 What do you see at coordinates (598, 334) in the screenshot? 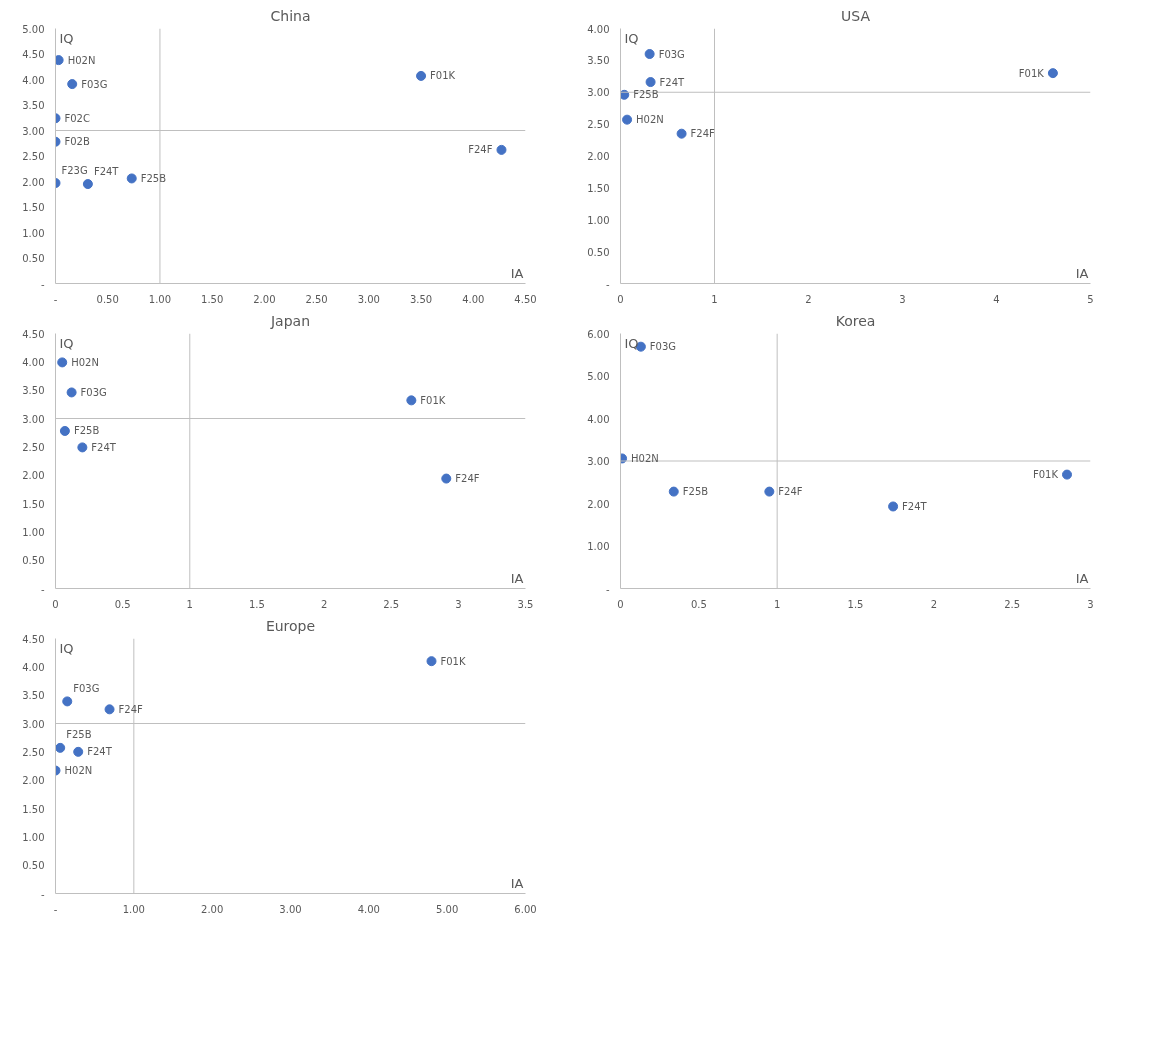
I see `y-tick-label: 6.00` at bounding box center [598, 334].